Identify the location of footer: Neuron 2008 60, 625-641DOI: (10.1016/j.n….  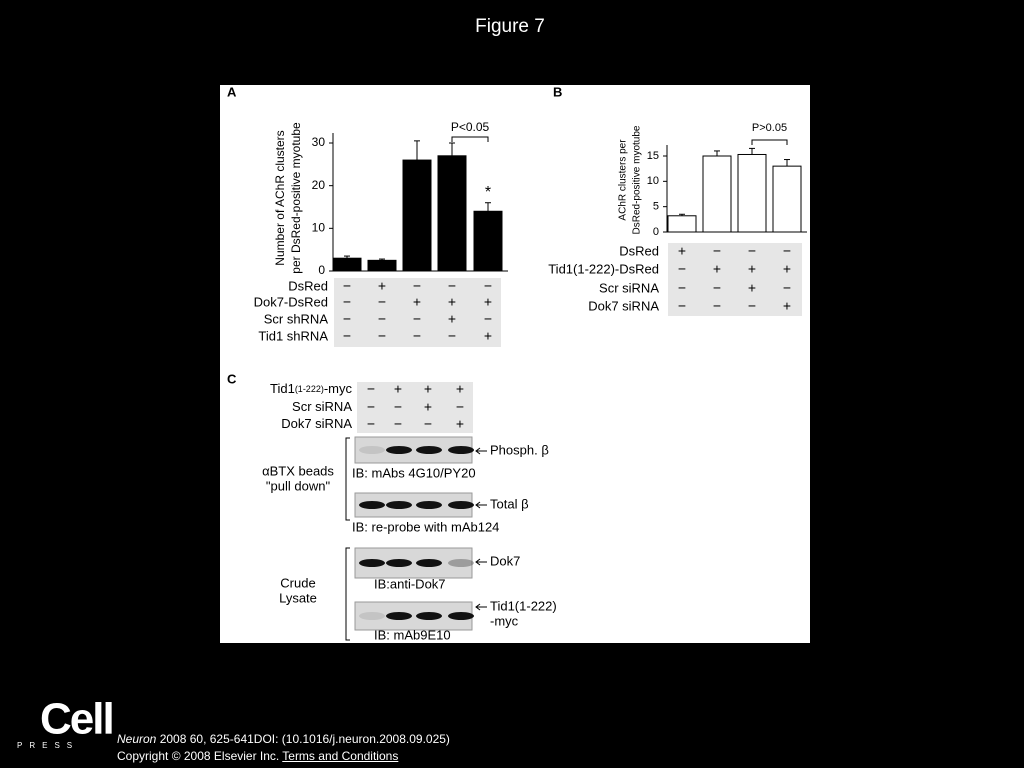
(283, 748).